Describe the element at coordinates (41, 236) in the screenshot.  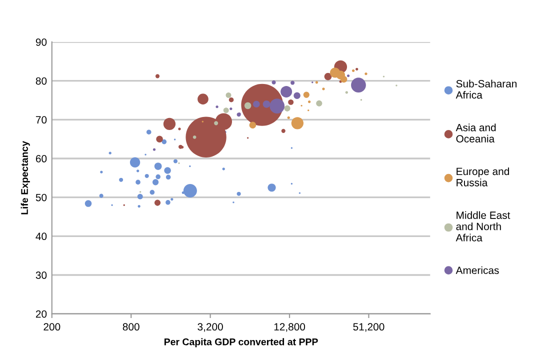
I see `y-tick-label: 40` at that location.